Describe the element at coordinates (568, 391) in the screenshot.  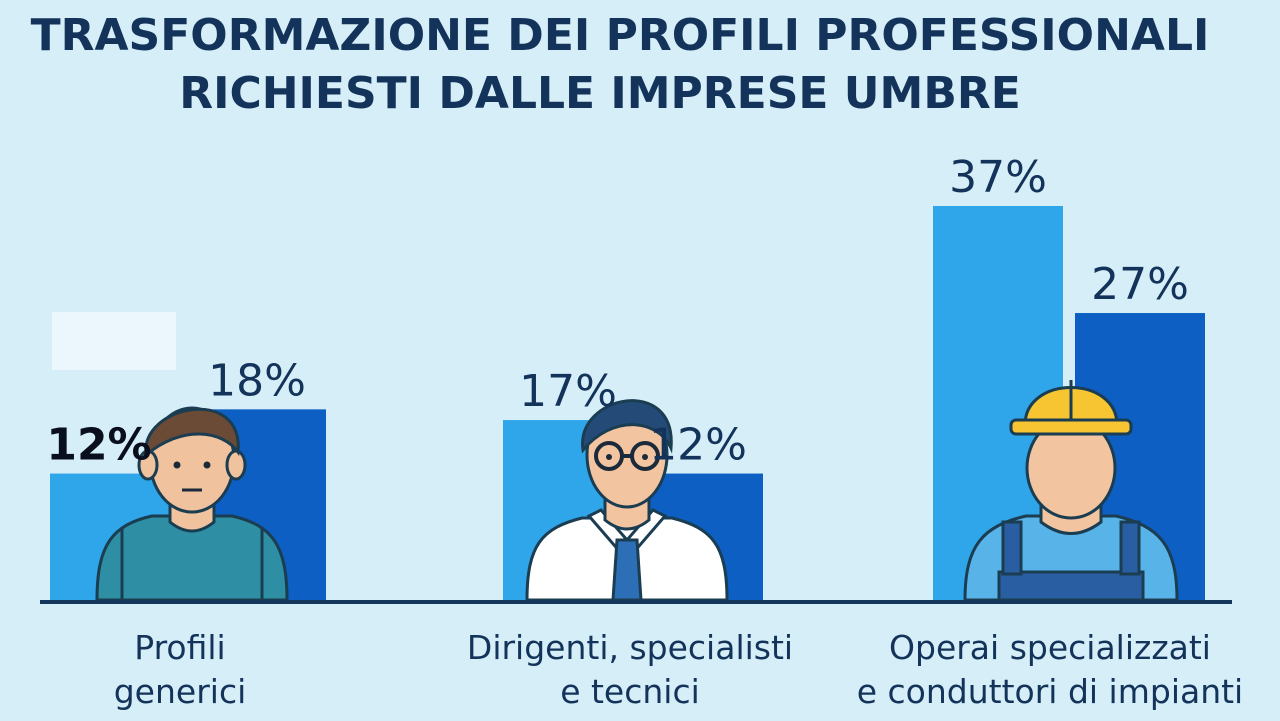
I see `value-label: 17%` at that location.